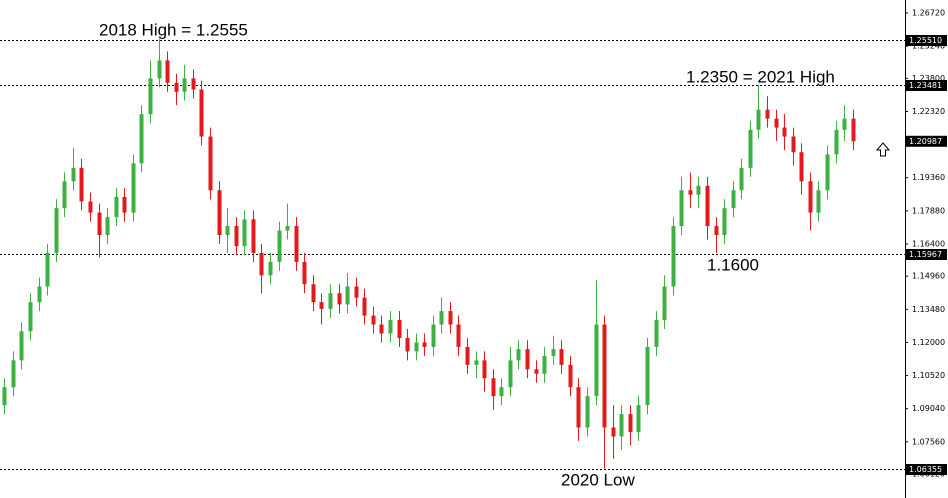  What do you see at coordinates (173, 29) in the screenshot?
I see `annotation: 2018 High = 1.2555` at bounding box center [173, 29].